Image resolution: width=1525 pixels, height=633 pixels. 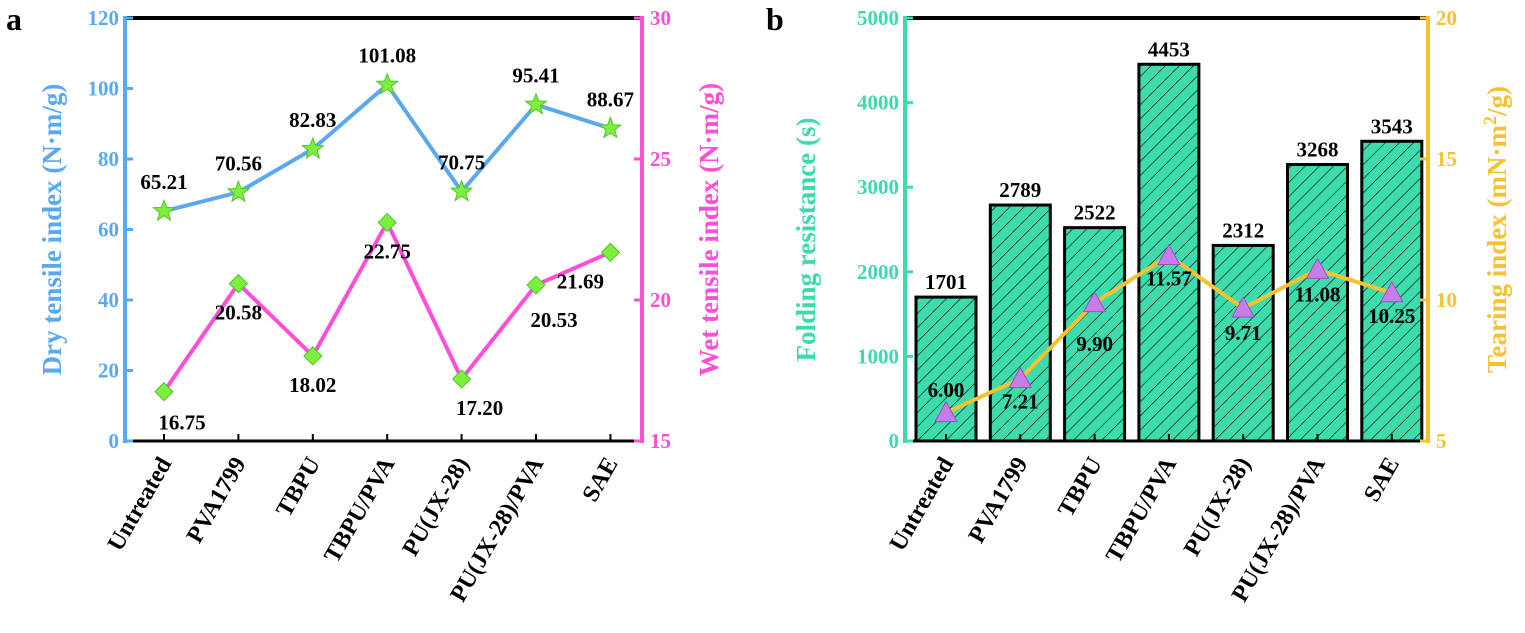 I want to click on panel-b-label: b, so click(x=775, y=19).